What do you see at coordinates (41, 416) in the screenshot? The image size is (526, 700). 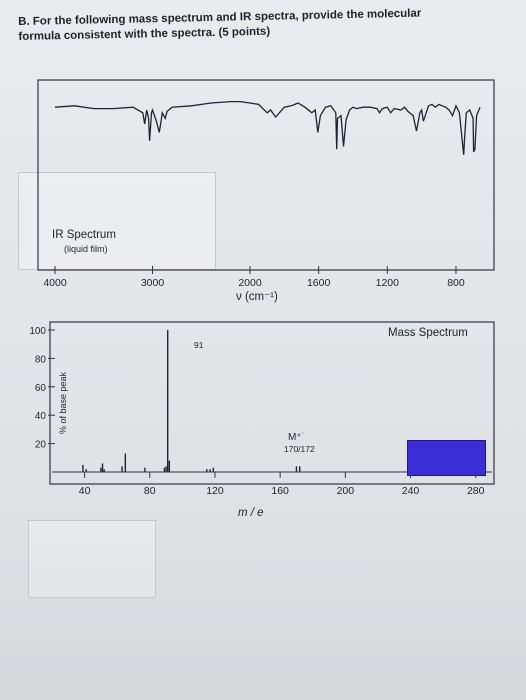 I see `ms-y-tick-label: 40` at bounding box center [41, 416].